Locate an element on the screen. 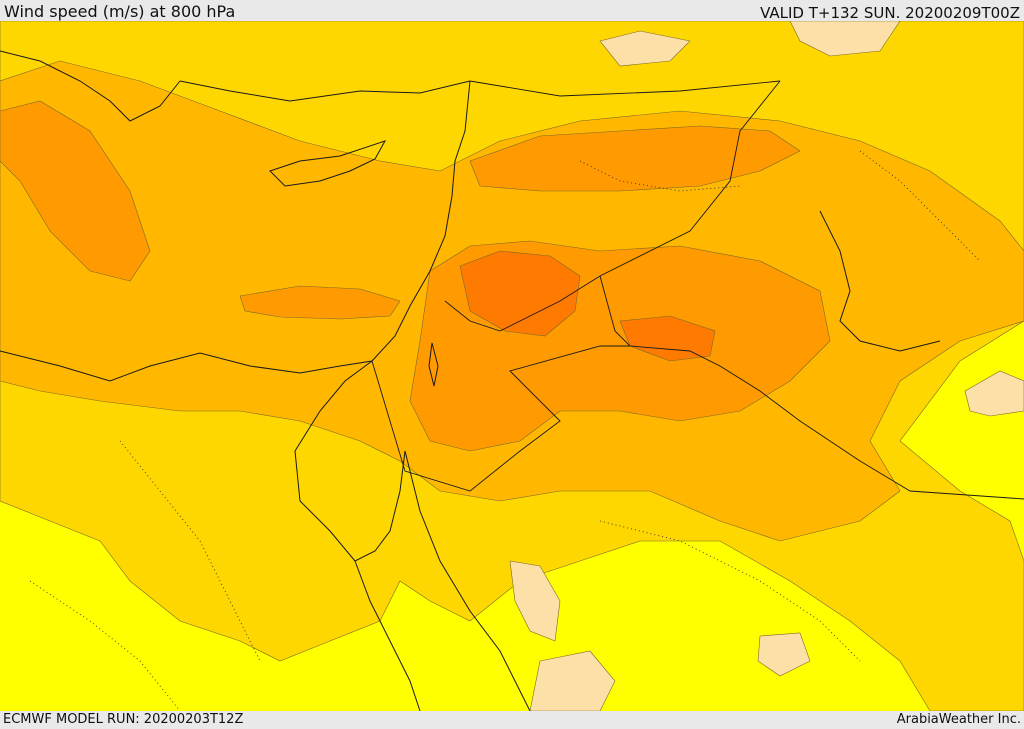  coastline-gulf-suez is located at coordinates (350, 461).